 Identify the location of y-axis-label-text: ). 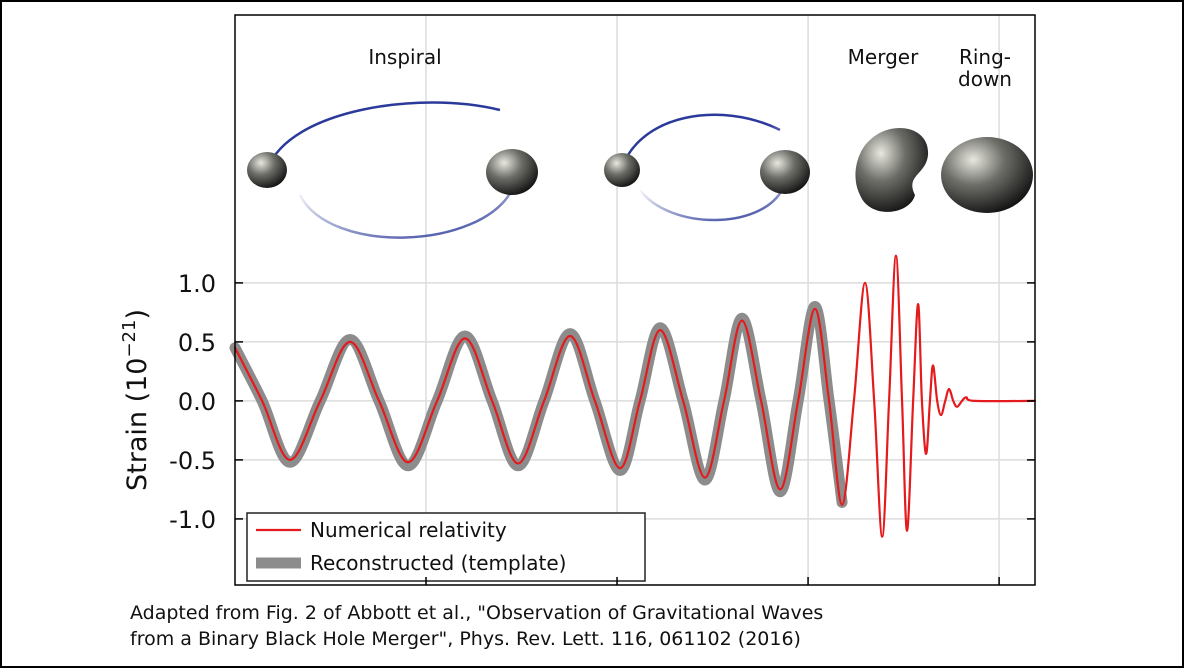
(137, 314).